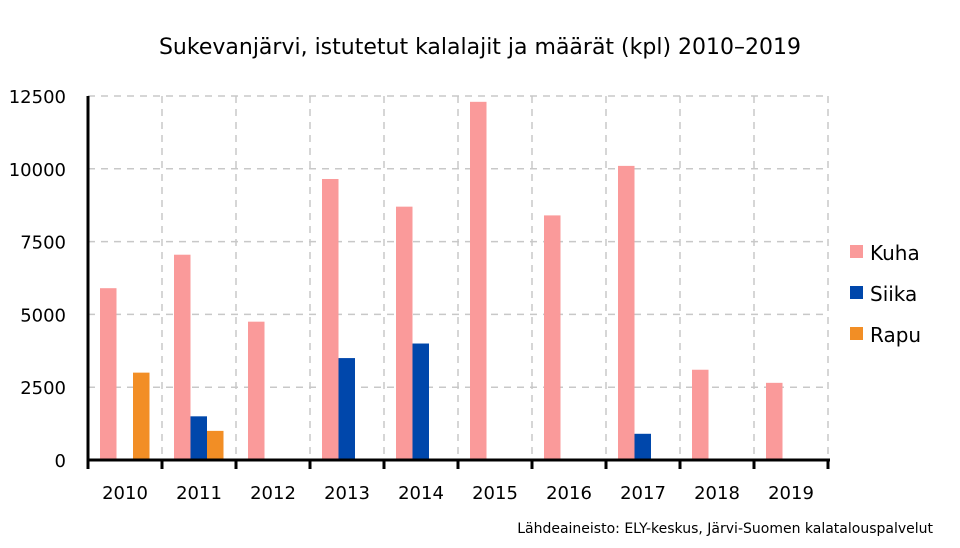 This screenshot has height=548, width=960. What do you see at coordinates (774, 421) in the screenshot?
I see `bar-kuha-2019` at bounding box center [774, 421].